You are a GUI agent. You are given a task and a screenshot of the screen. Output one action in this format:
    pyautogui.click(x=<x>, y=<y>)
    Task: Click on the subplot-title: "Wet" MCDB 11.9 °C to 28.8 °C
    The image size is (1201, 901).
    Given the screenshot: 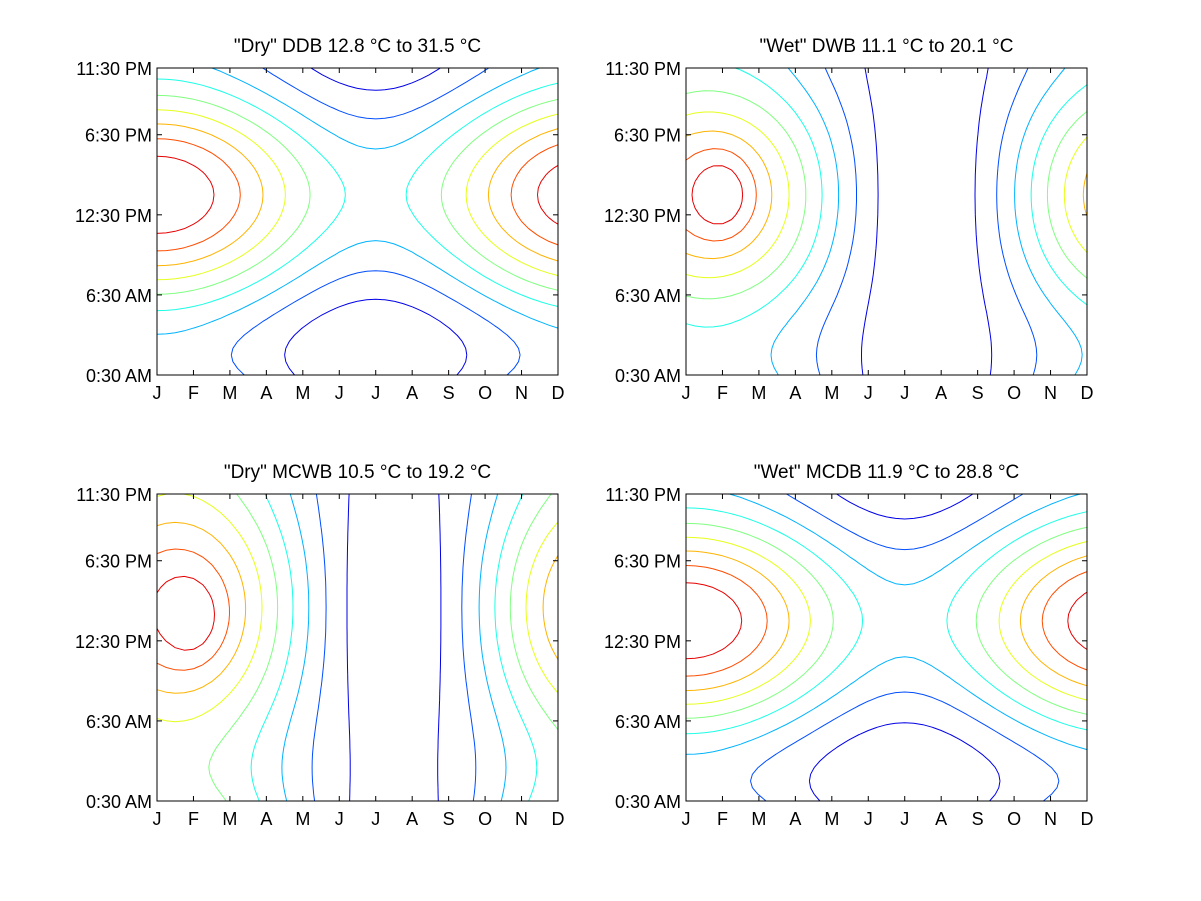 What is the action you would take?
    pyautogui.click(x=887, y=472)
    